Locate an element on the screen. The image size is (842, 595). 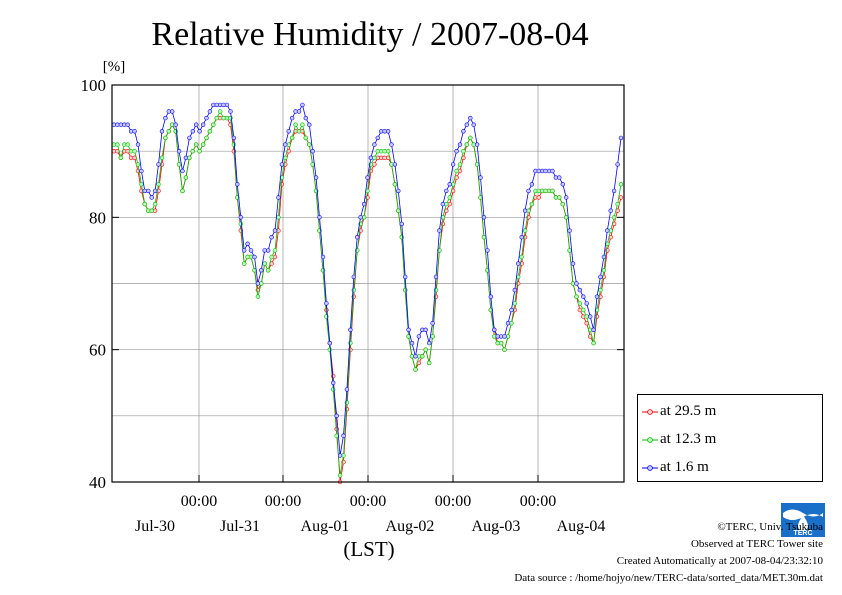
legend-marker-1-6m is located at coordinates (650, 468).